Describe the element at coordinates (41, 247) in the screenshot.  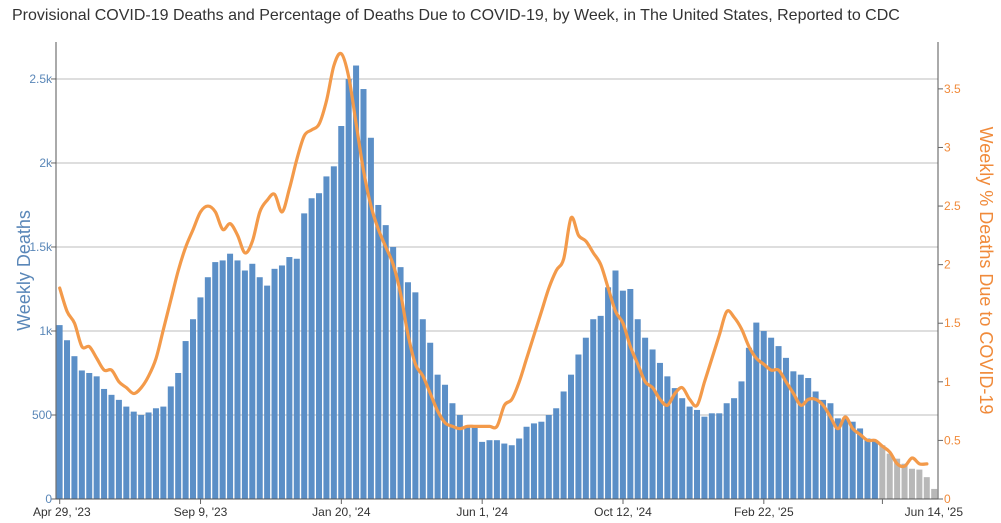
I see `y-tick-label: 1.5k` at that location.